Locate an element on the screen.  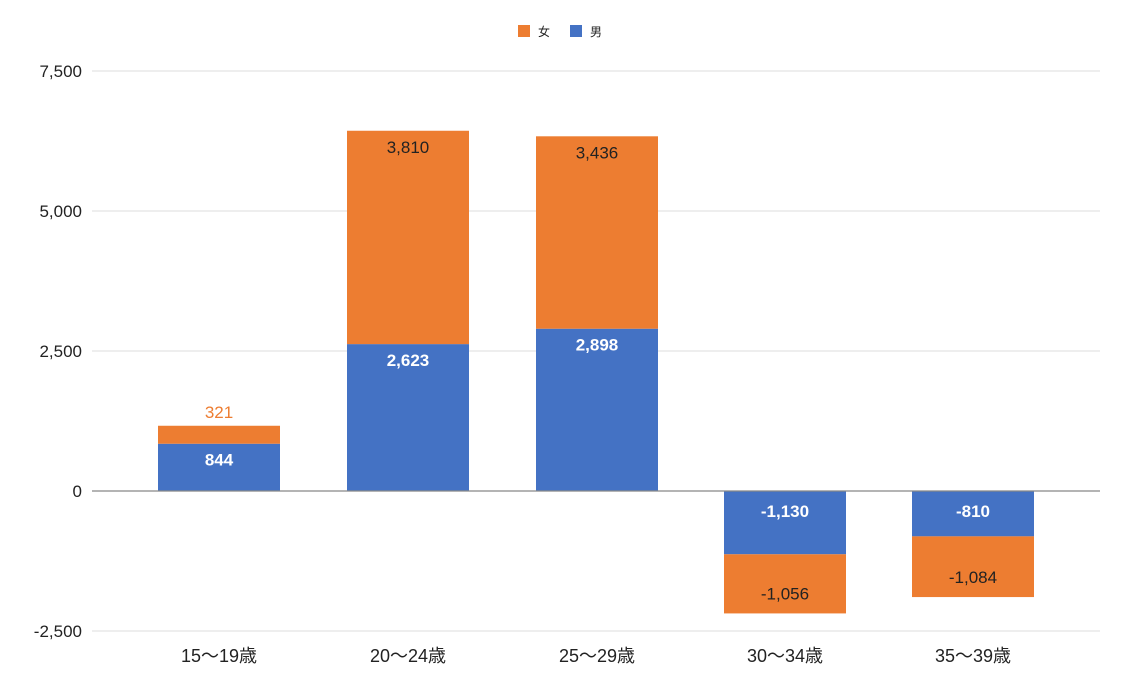
data-label: -1,056 is located at coordinates (785, 593).